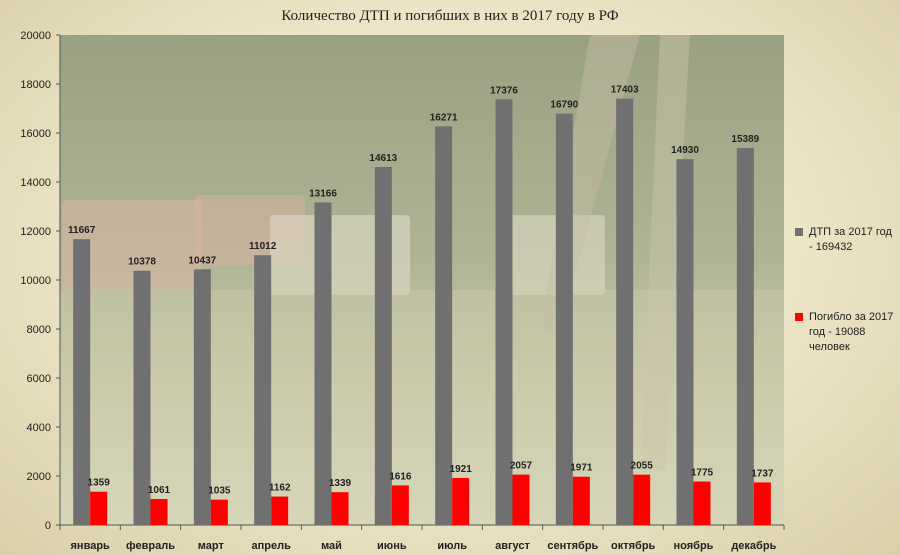 The height and width of the screenshot is (555, 900). I want to click on y-tick-label: 8000, so click(39, 330).